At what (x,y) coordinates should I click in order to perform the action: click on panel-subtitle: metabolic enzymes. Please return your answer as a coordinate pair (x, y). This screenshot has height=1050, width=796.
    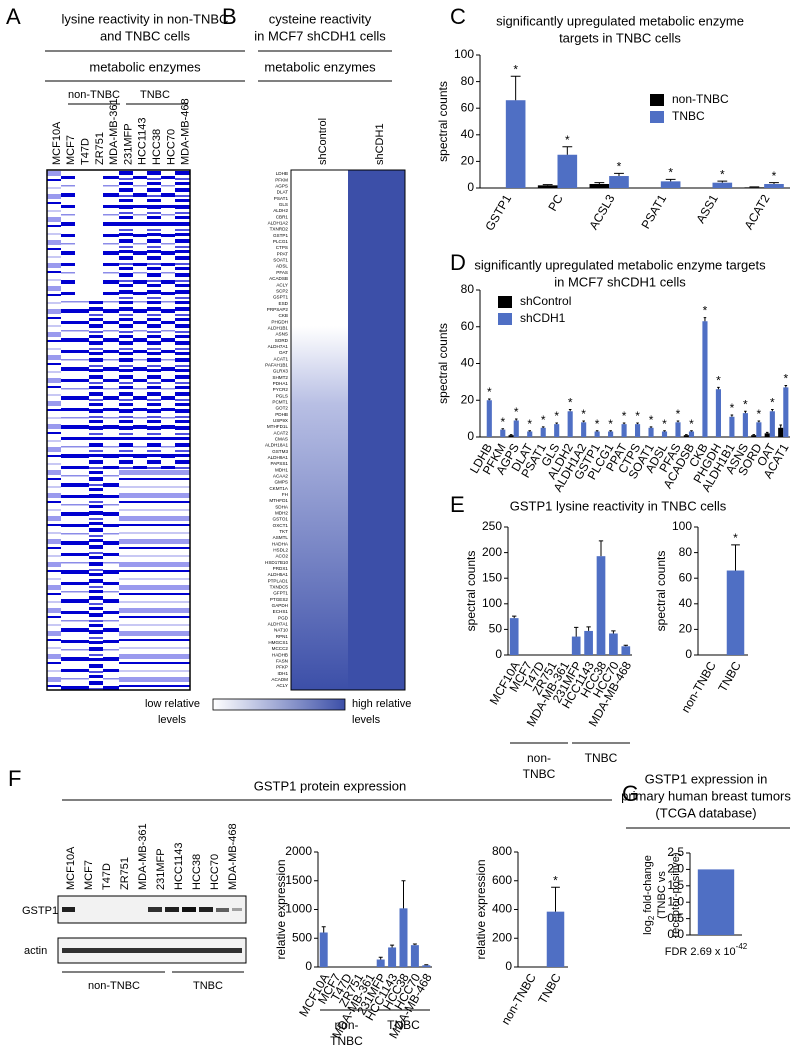
    Looking at the image, I should click on (320, 66).